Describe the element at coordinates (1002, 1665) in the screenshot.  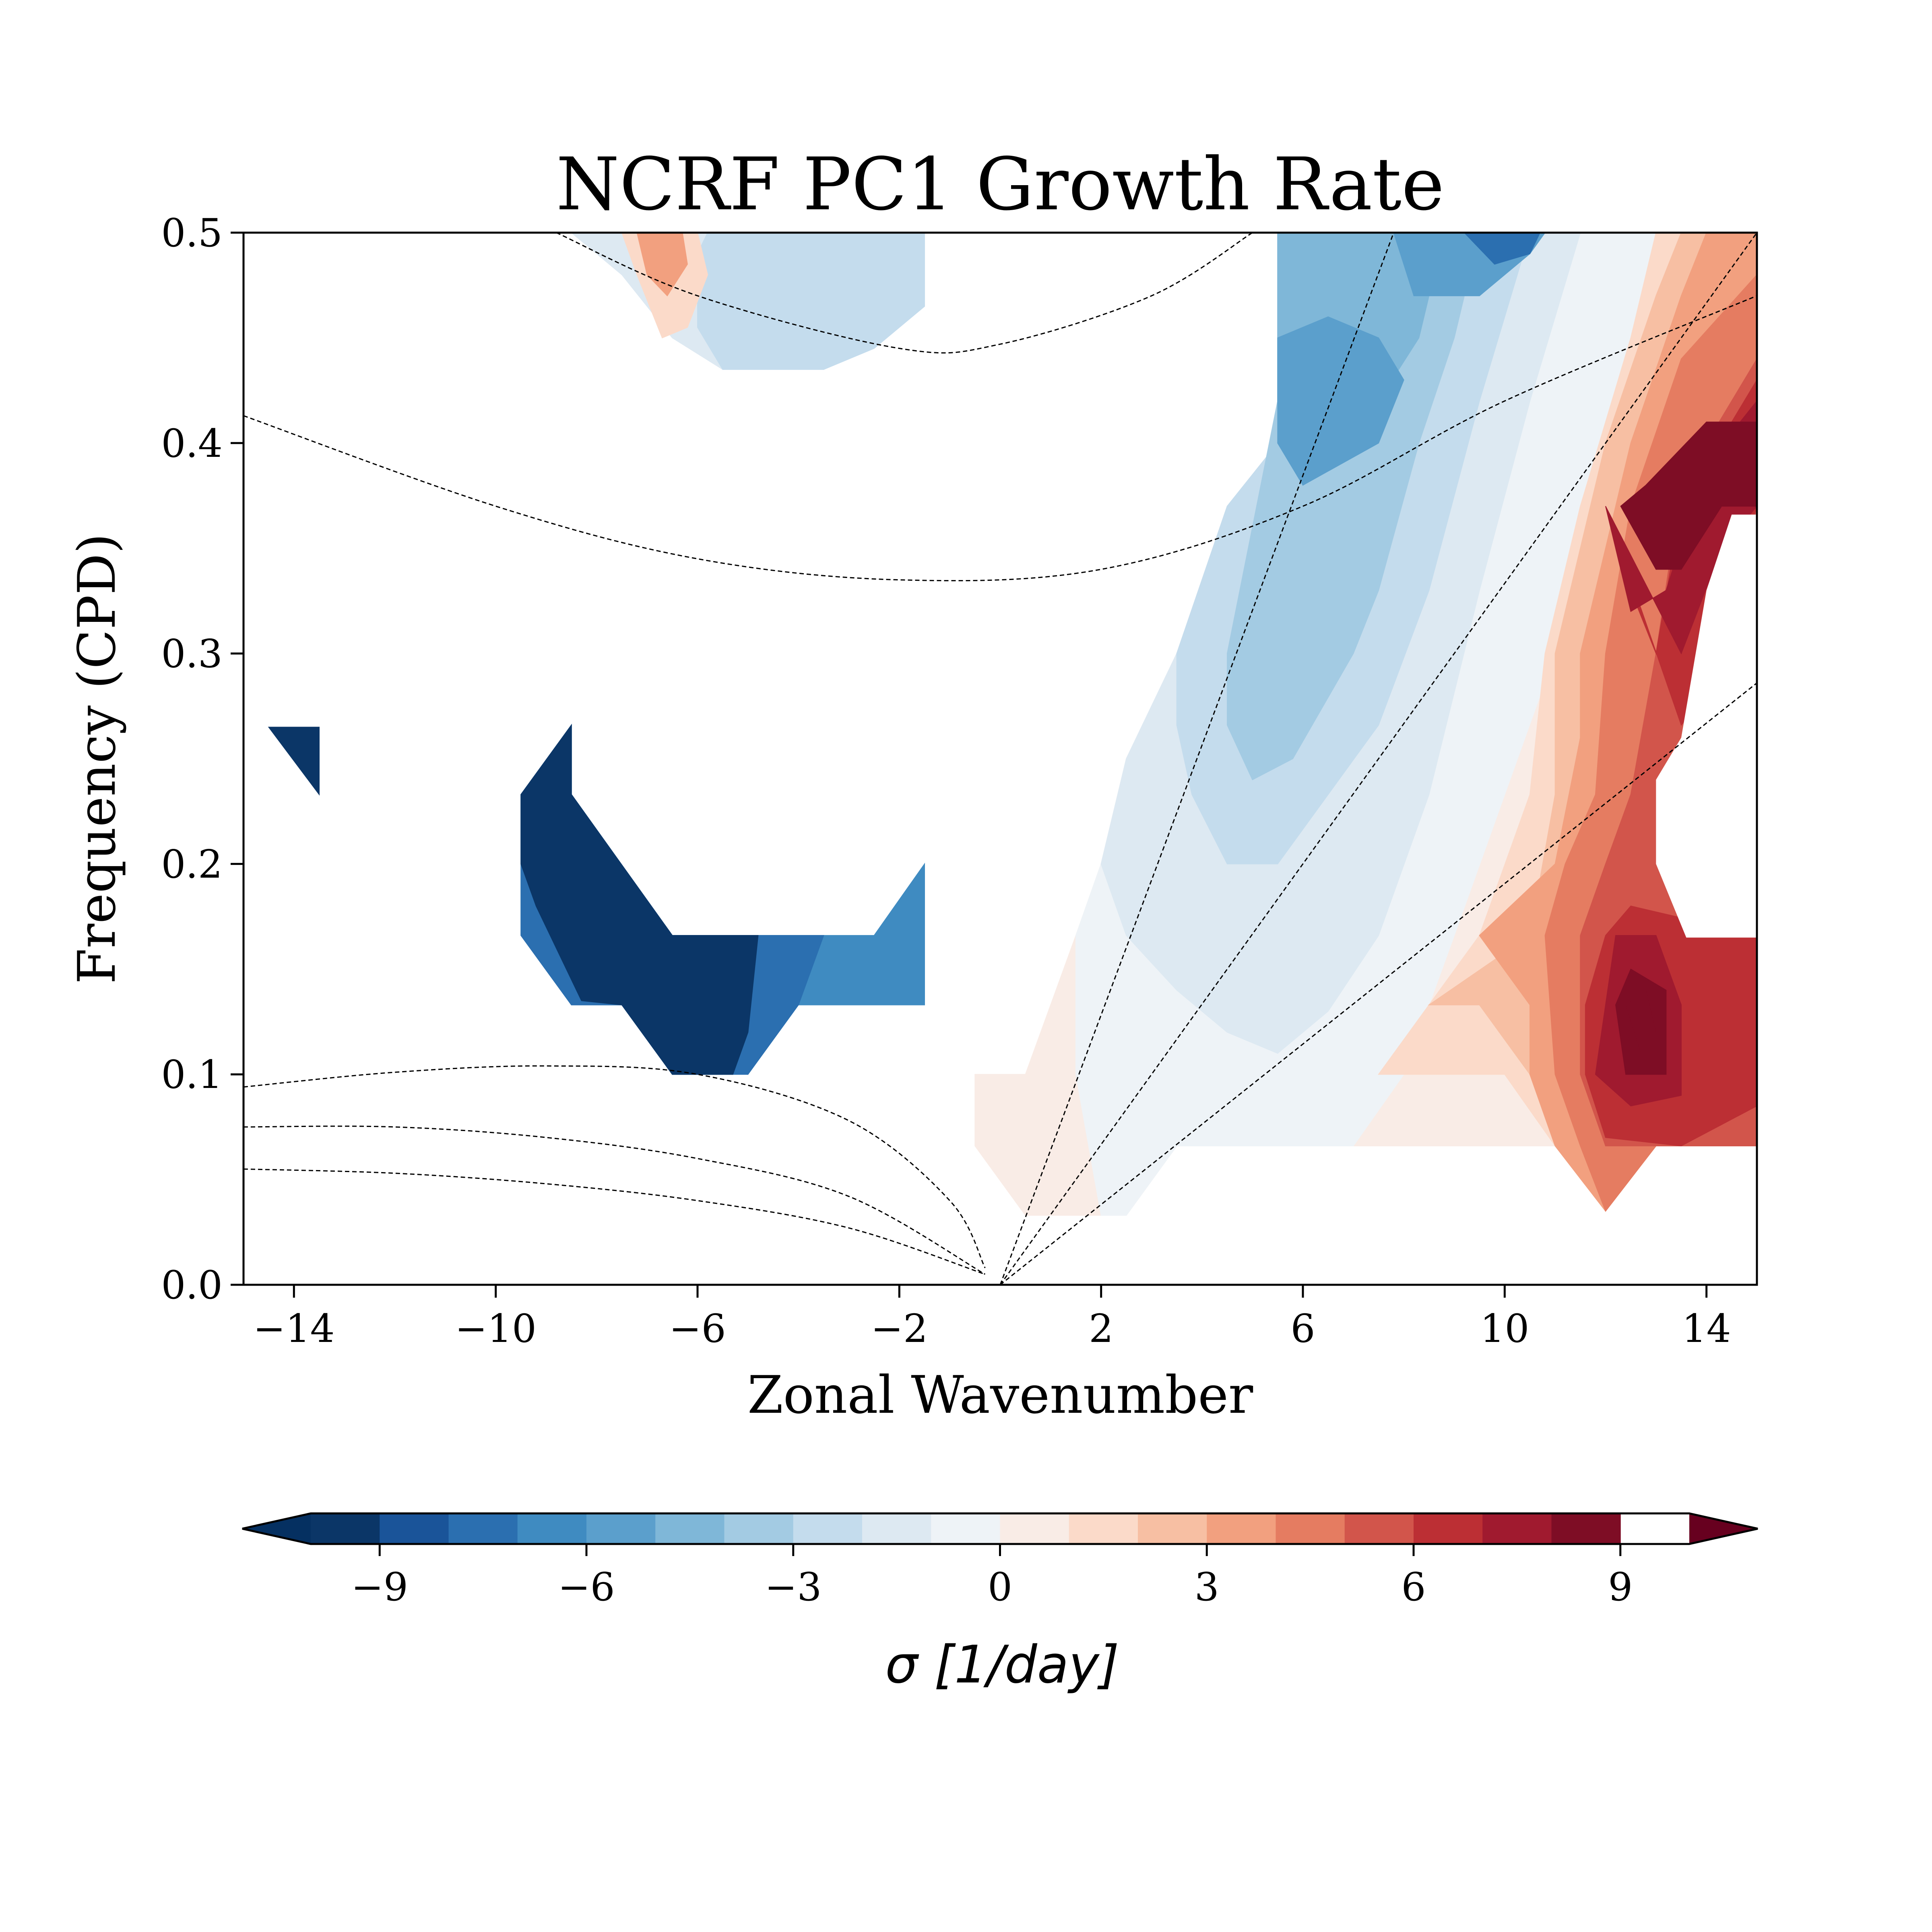
I see `colorbar-label: σ [1/day]` at that location.